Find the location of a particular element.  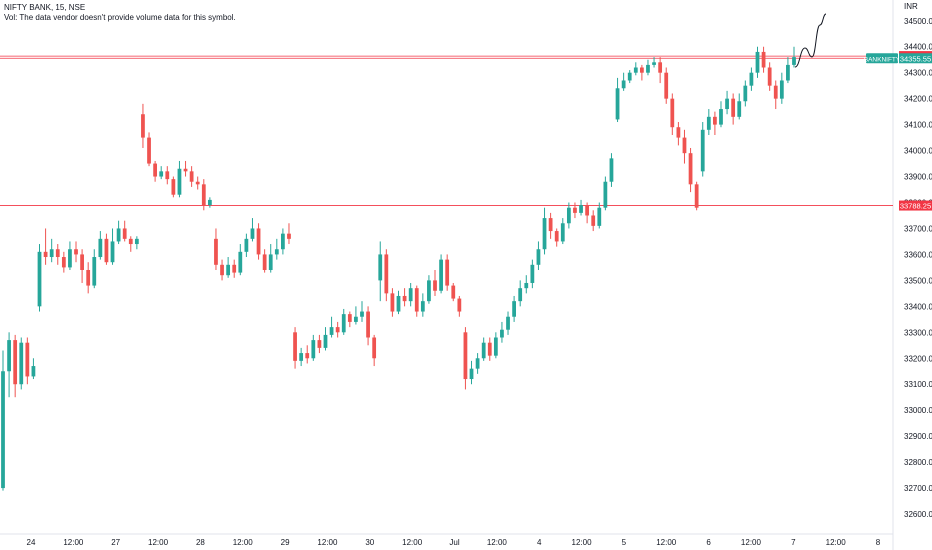

forecast-drawing is located at coordinates (810, 40).